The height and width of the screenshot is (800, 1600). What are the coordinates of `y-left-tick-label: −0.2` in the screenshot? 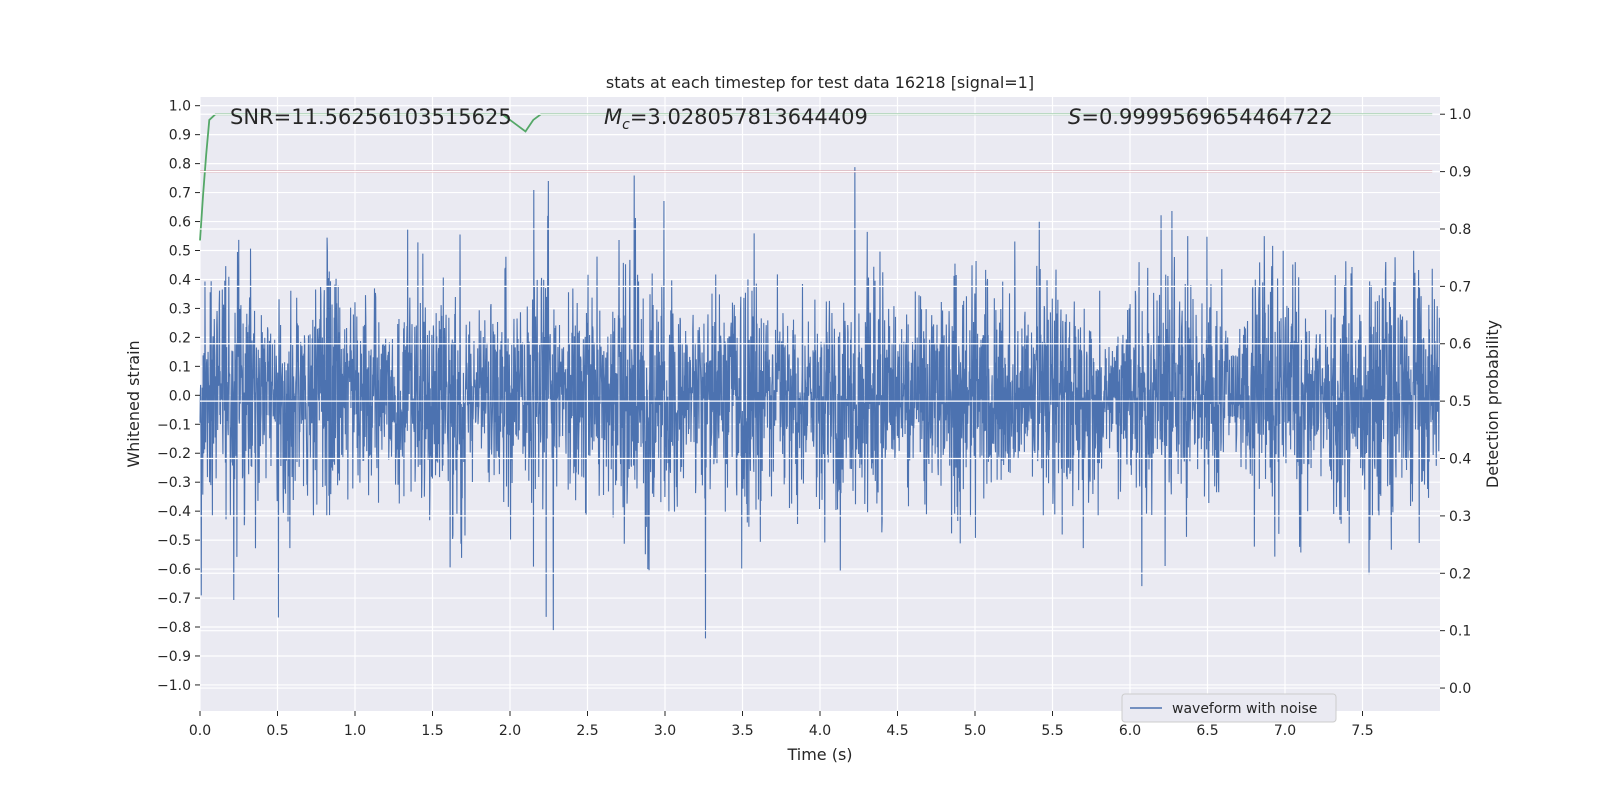 It's located at (174, 454).